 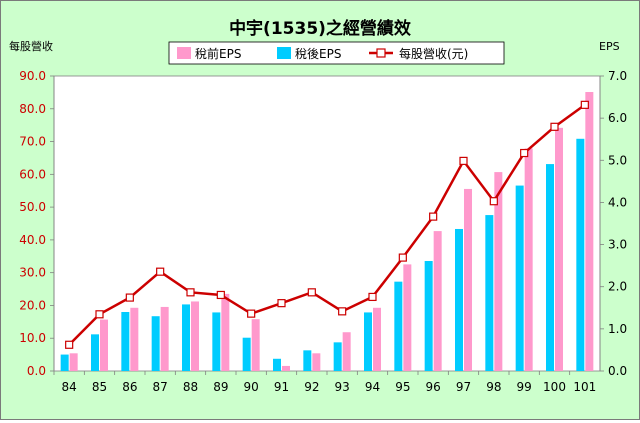 I want to click on x-tick-label: 94, so click(x=372, y=387).